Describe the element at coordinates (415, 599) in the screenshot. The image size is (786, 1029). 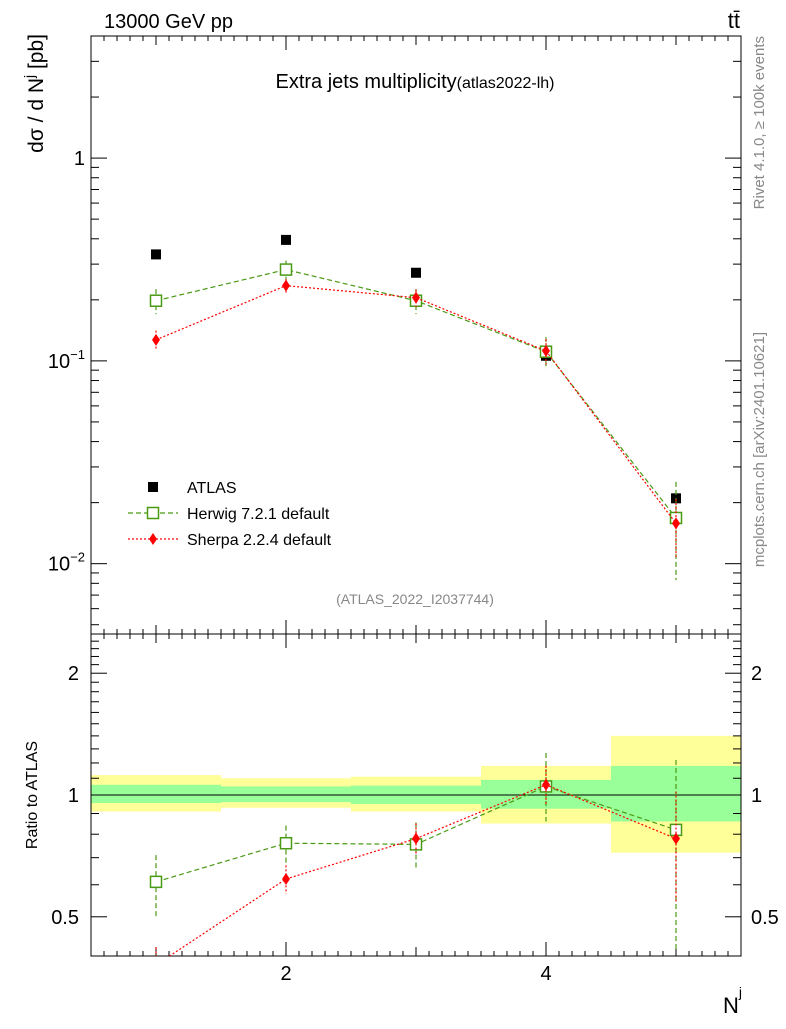
I see `analysis-label: (ATLAS_2022_I2037744)` at that location.